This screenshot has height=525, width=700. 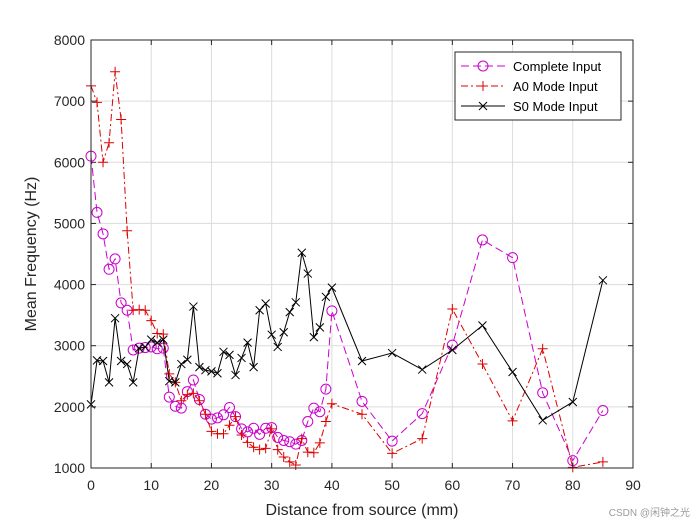 What do you see at coordinates (69, 346) in the screenshot?
I see `y-tick-label: 3000` at bounding box center [69, 346].